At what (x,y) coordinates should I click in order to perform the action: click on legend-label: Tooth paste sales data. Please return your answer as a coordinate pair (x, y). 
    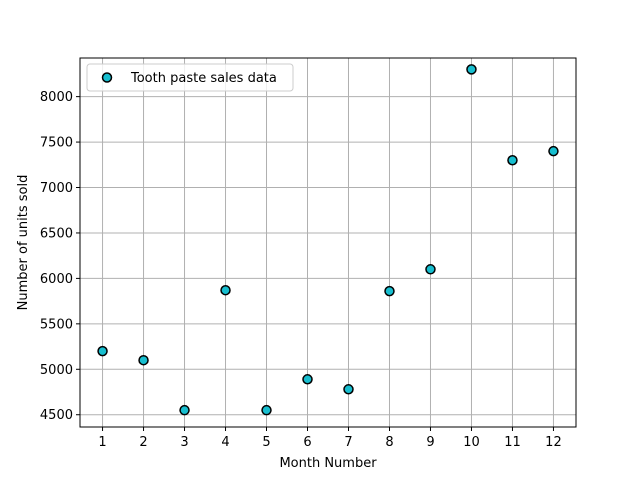
    Looking at the image, I should click on (203, 78).